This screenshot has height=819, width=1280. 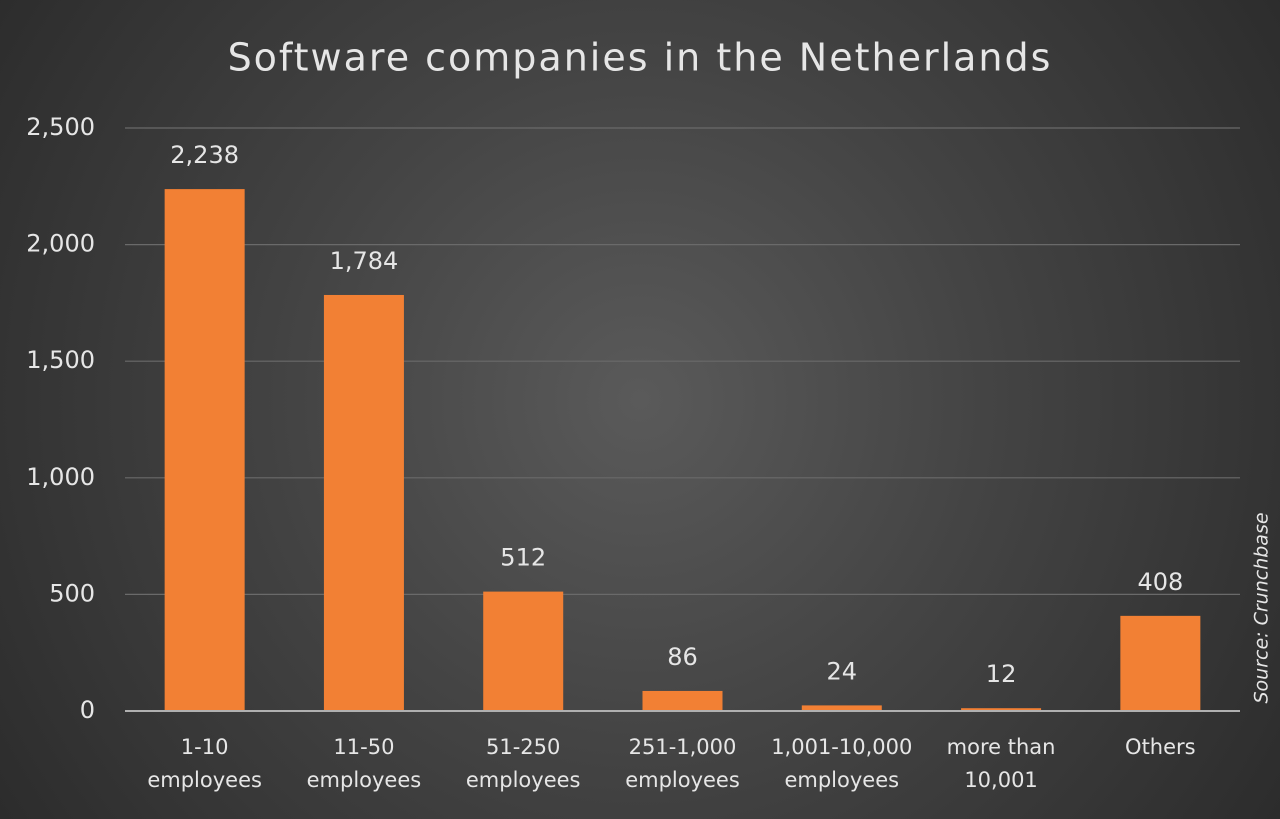 I want to click on x-tick-label: Others, so click(x=1160, y=747).